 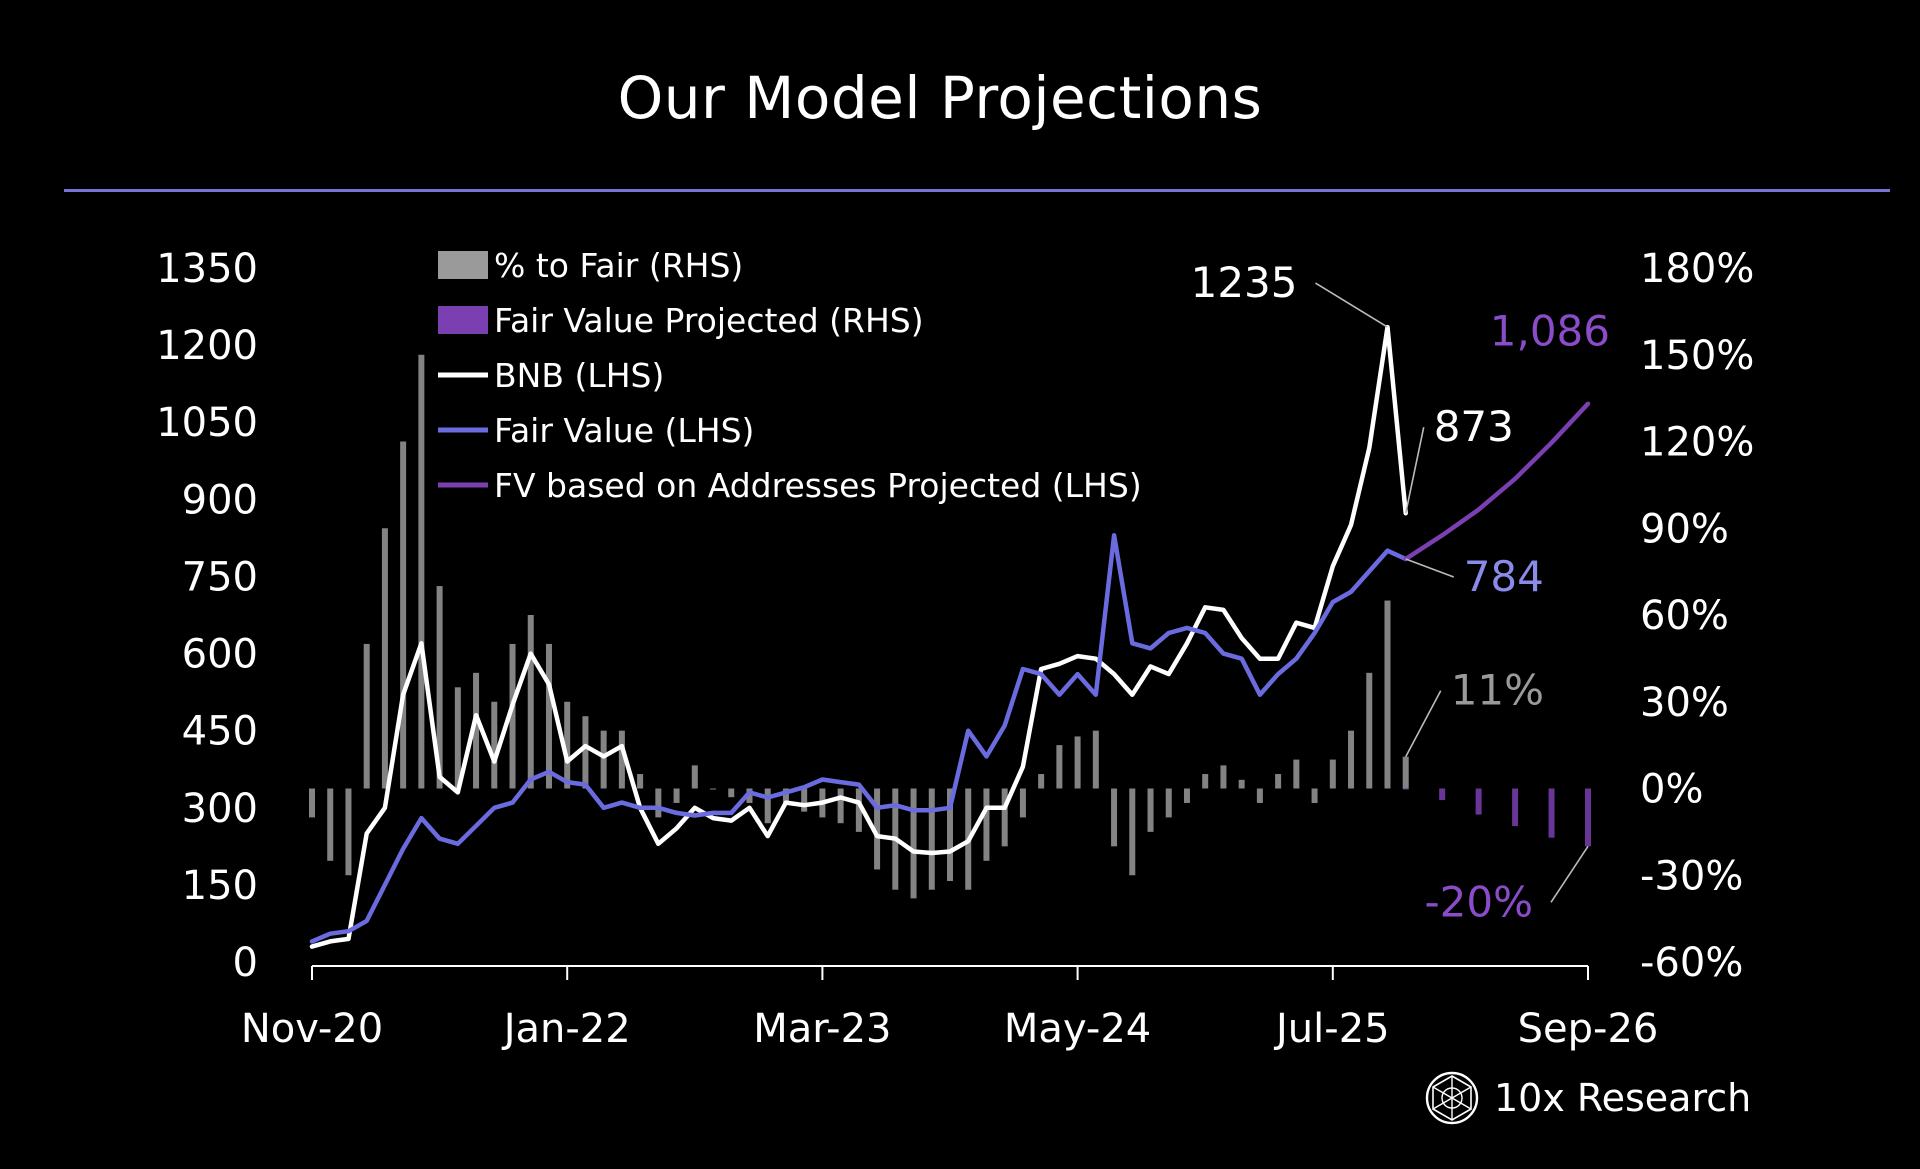 What do you see at coordinates (1697, 269) in the screenshot?
I see `y-right-tick-label: 180%` at bounding box center [1697, 269].